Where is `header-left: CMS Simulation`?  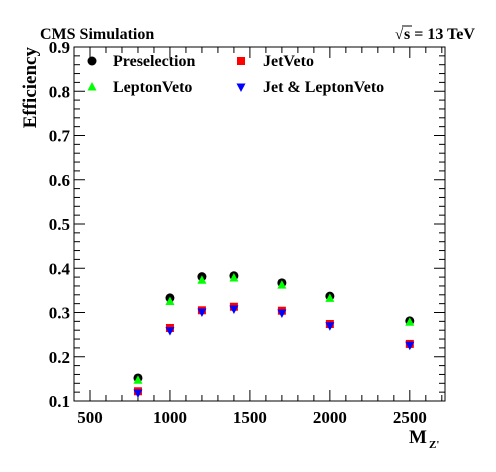 header-left: CMS Simulation is located at coordinates (97, 34).